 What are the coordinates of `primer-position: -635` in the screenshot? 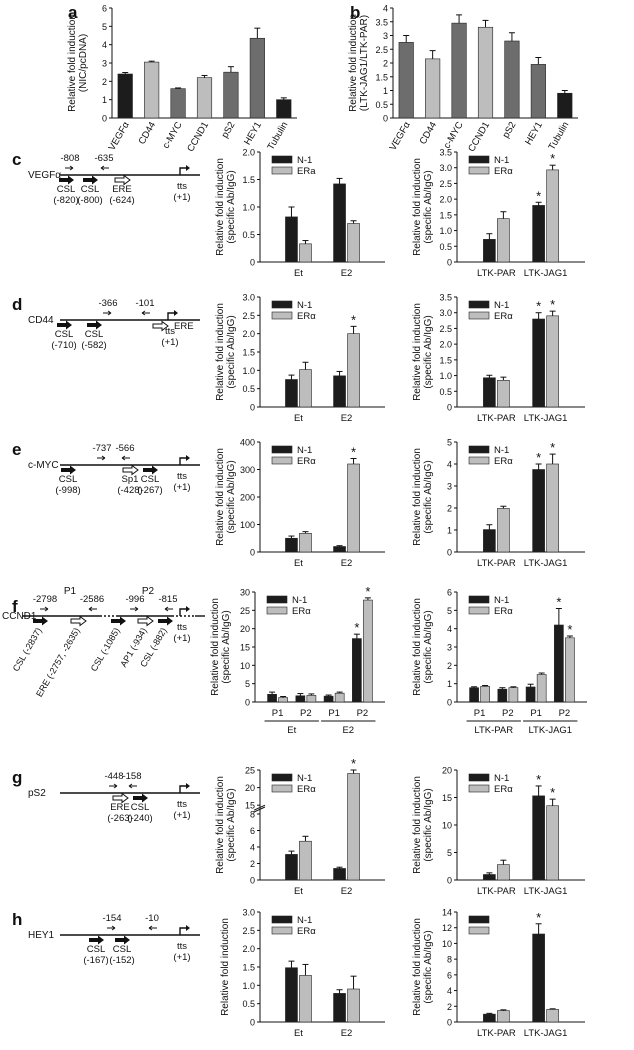 It's located at (103, 158).